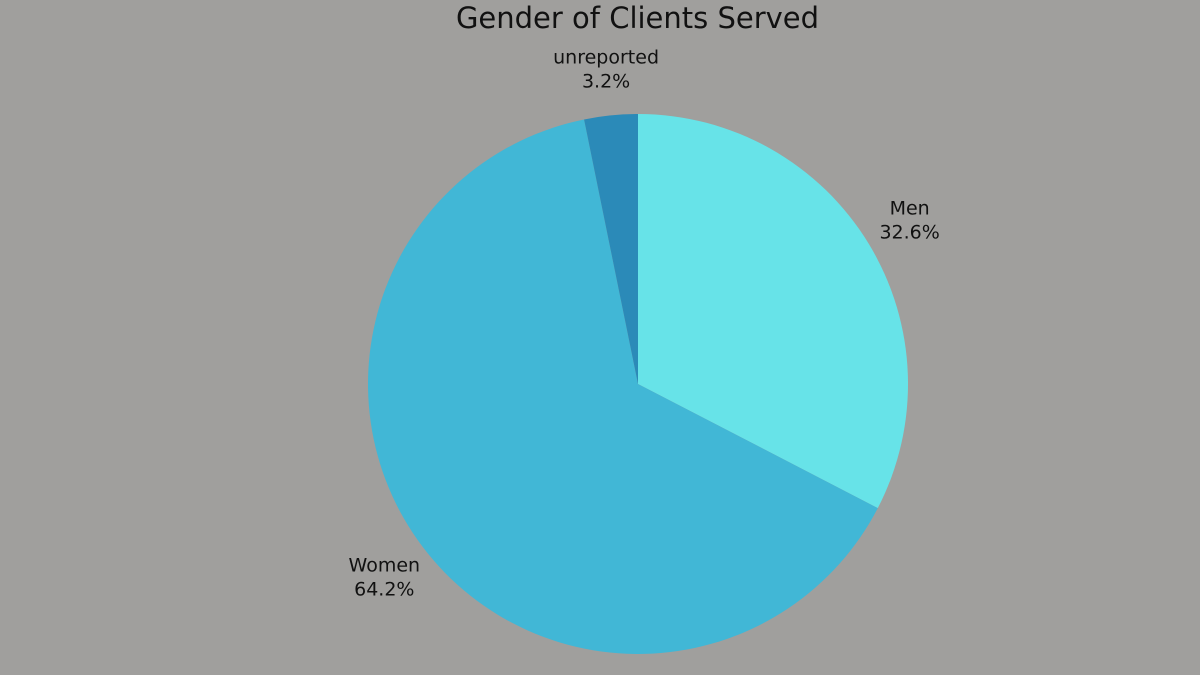 Image resolution: width=1200 pixels, height=675 pixels. I want to click on slice-label-value: 64.2%, so click(384, 590).